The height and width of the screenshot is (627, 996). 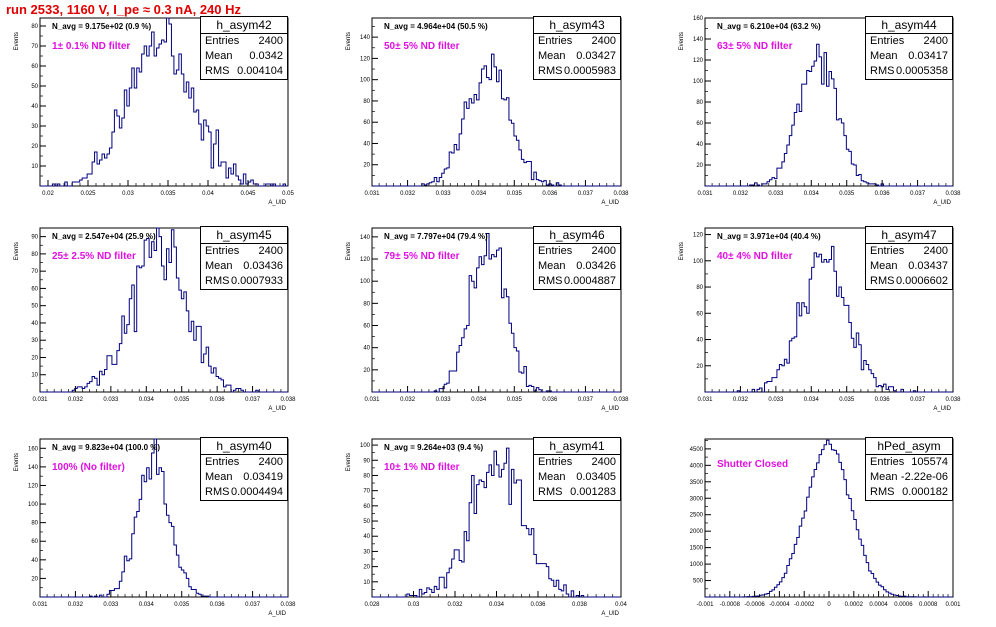 What do you see at coordinates (586, 194) in the screenshot?
I see `x-tick-label: 0.037` at bounding box center [586, 194].